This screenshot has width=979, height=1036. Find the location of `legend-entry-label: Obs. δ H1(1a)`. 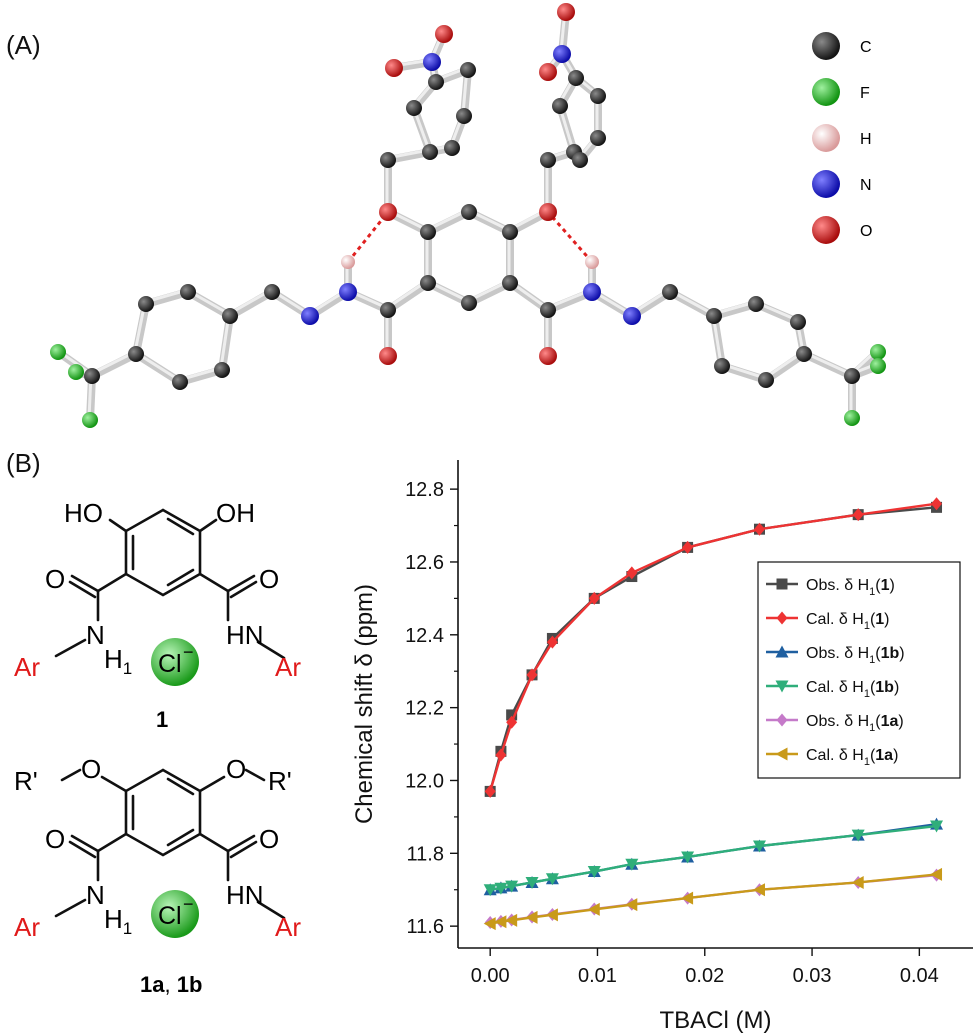

legend-entry-label: Obs. δ H1(1a) is located at coordinates (855, 723).